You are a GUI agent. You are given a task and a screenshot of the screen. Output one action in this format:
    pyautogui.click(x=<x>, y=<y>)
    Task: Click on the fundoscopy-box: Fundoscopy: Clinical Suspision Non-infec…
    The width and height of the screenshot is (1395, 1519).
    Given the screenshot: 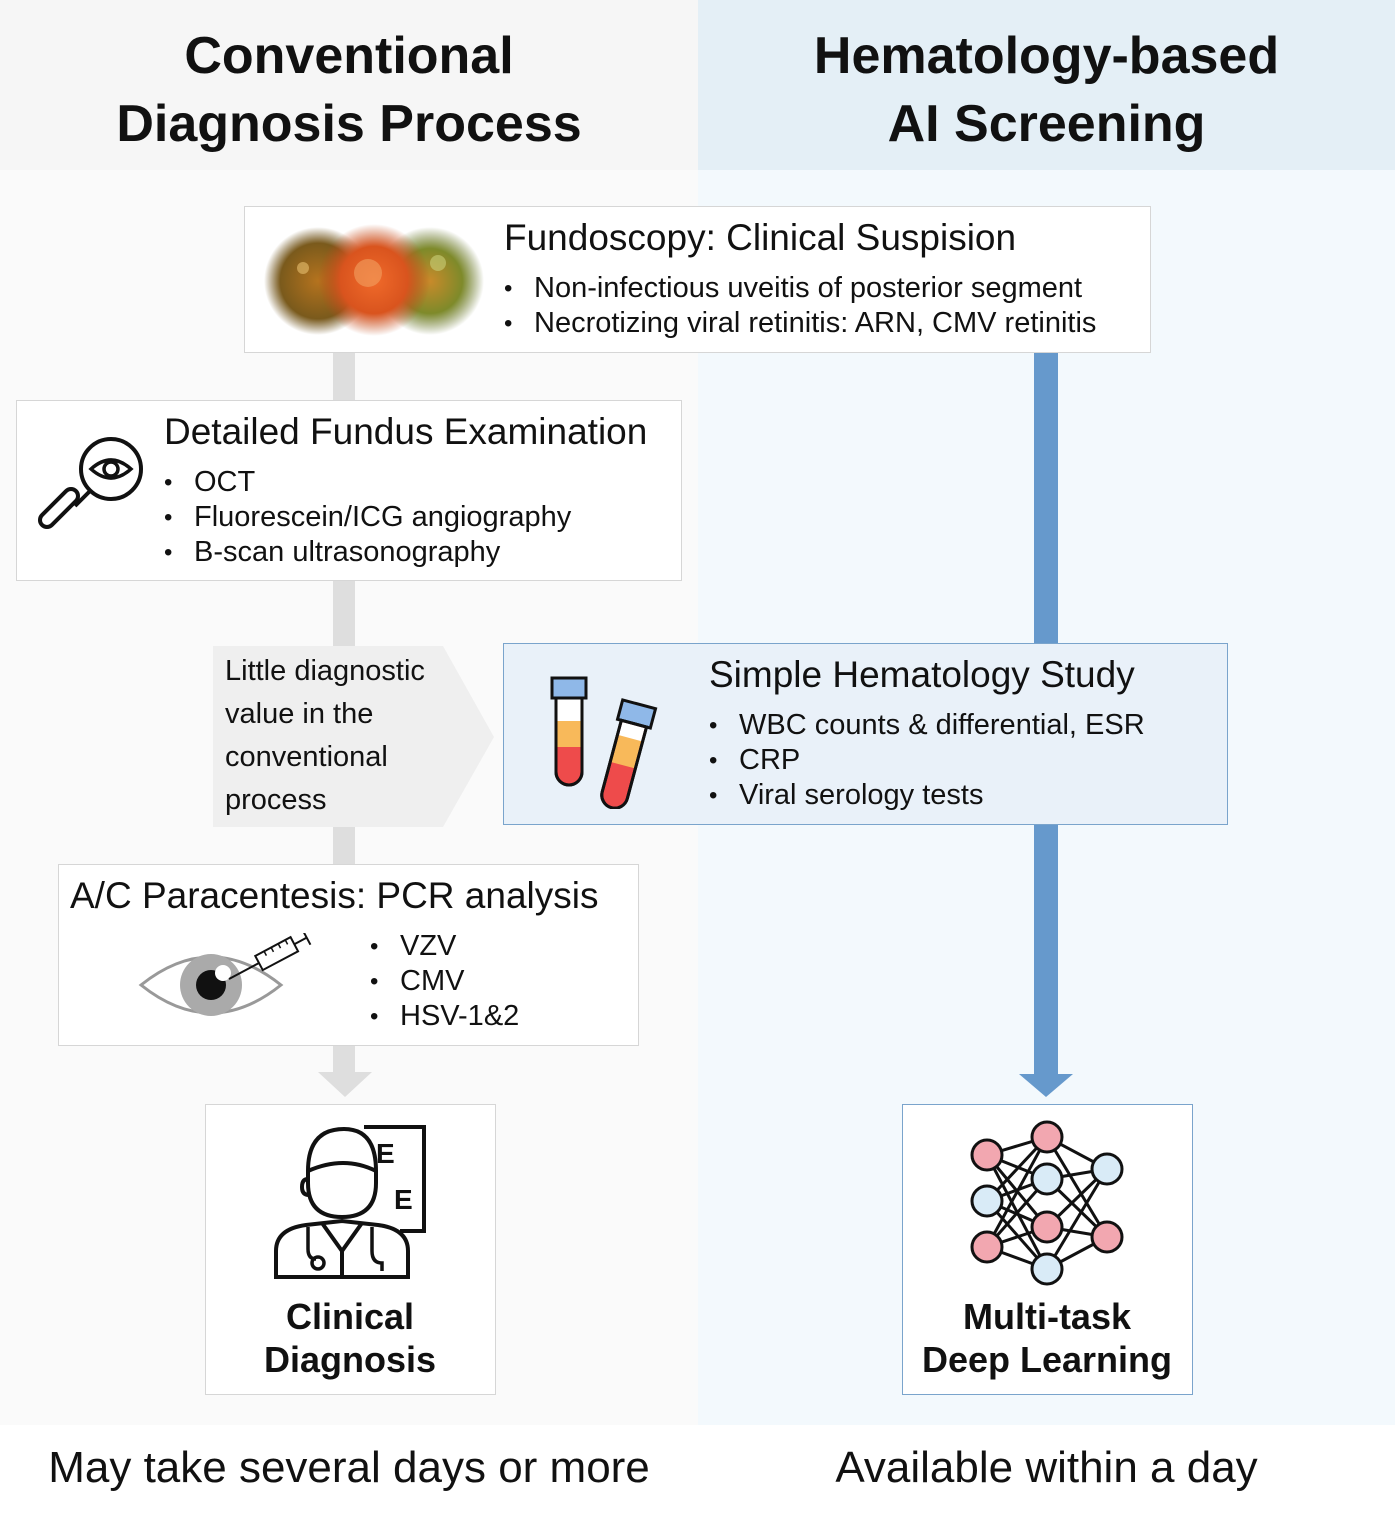 What is the action you would take?
    pyautogui.click(x=697, y=279)
    